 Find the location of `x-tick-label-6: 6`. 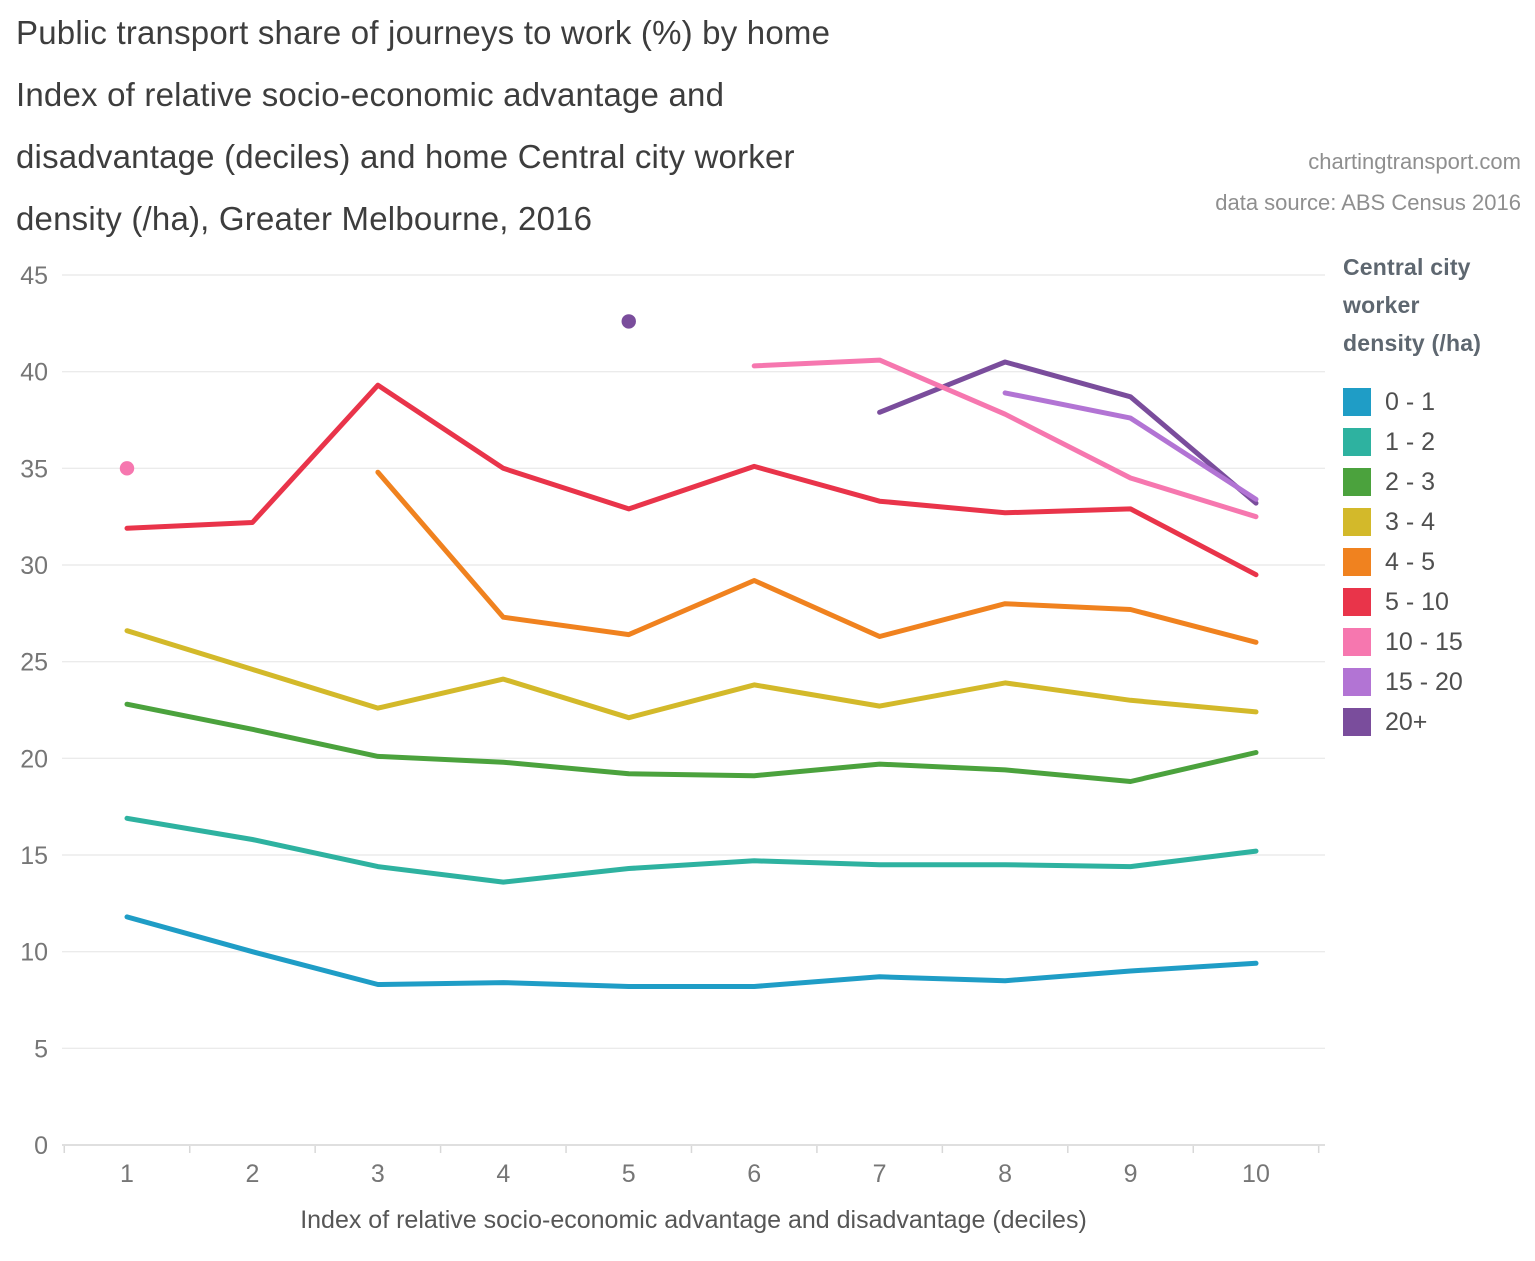

x-tick-label-6: 6 is located at coordinates (754, 1174).